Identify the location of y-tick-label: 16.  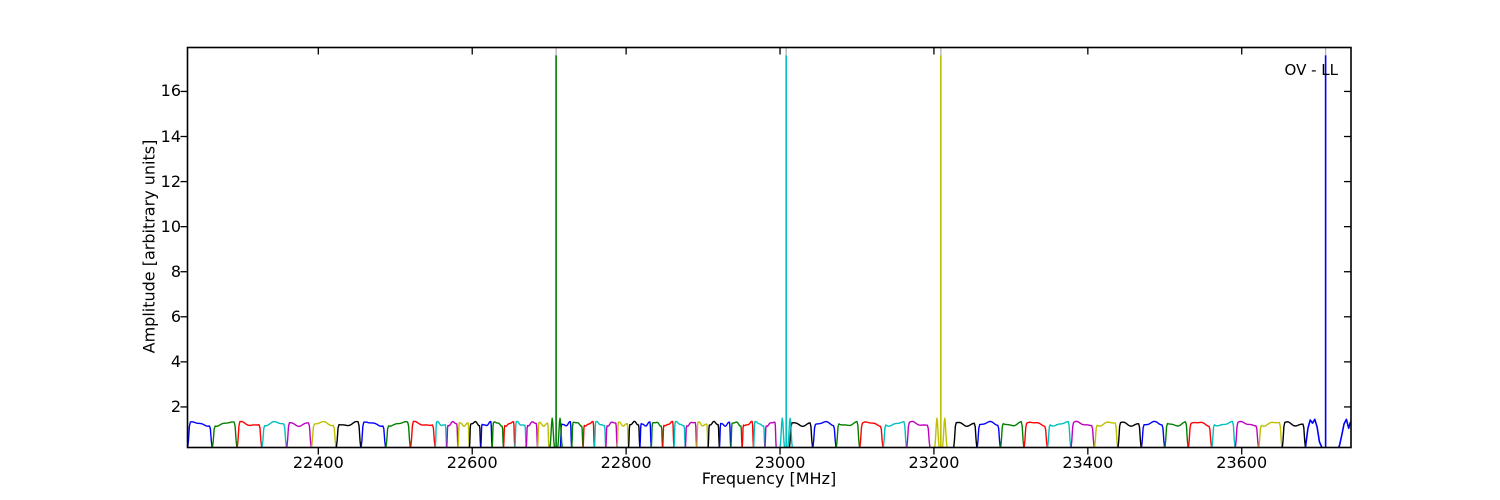
(170, 91).